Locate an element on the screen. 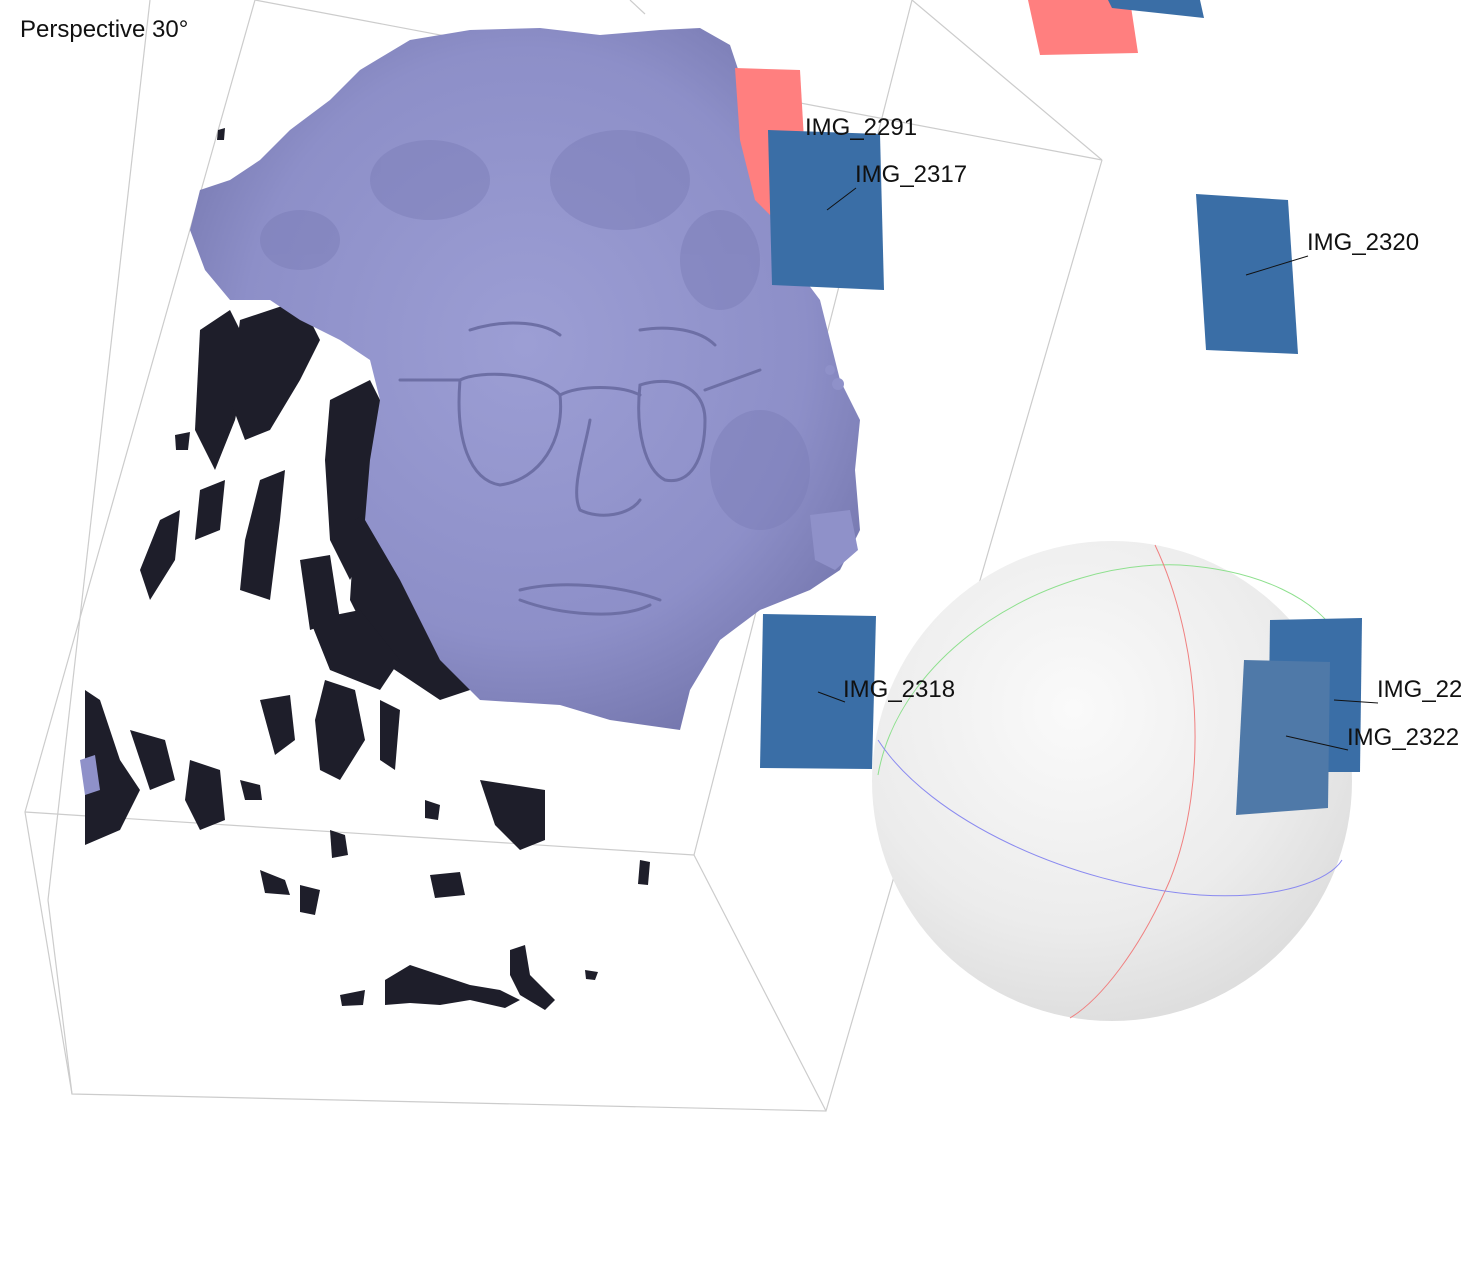  gizmo-ring-z is located at coordinates (1110, 818).